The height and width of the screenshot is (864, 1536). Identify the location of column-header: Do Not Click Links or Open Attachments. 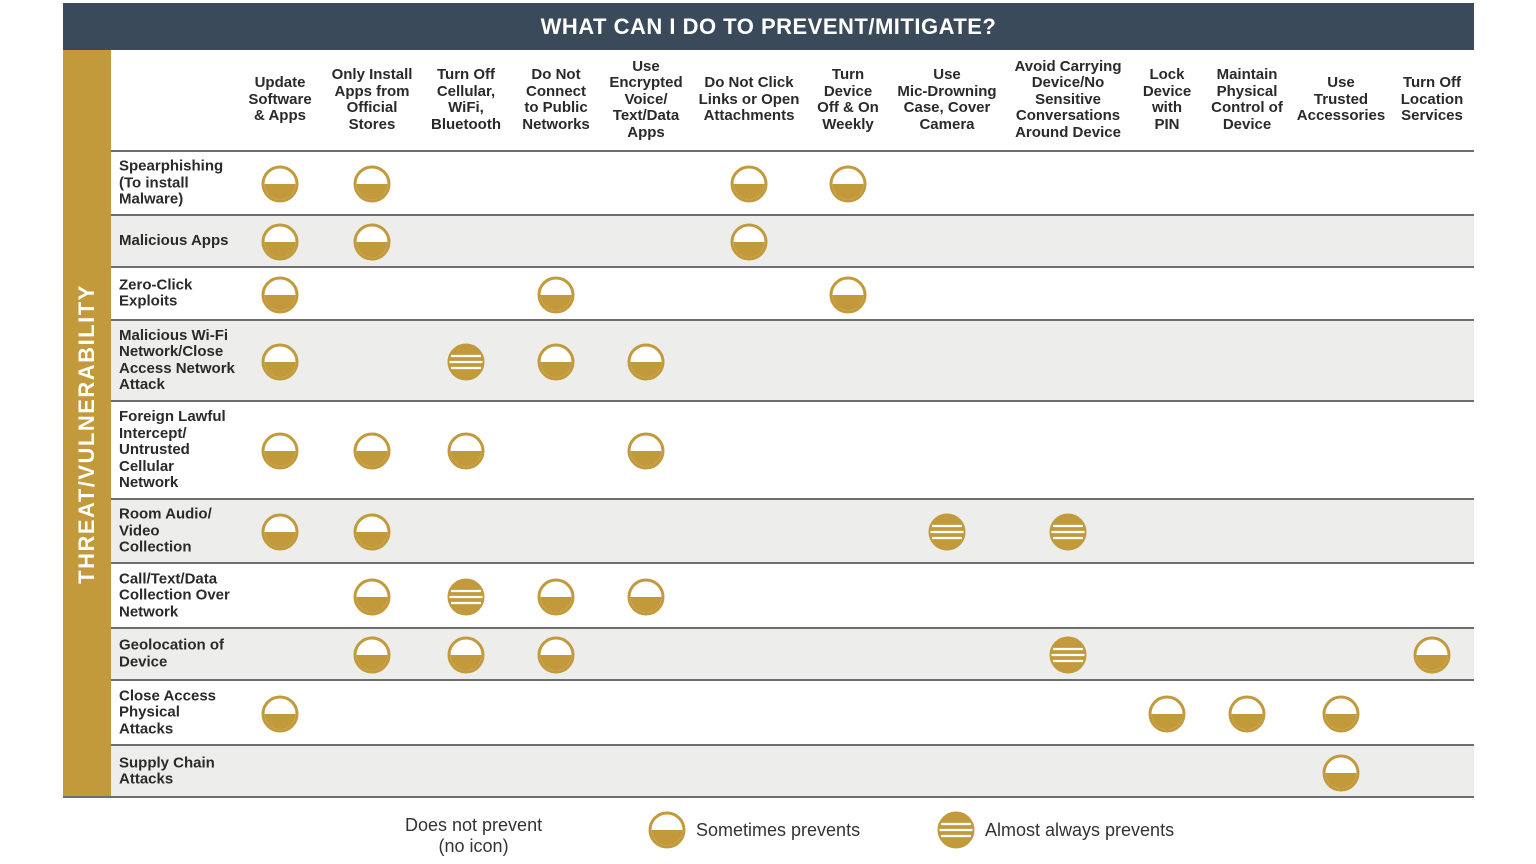
(749, 99).